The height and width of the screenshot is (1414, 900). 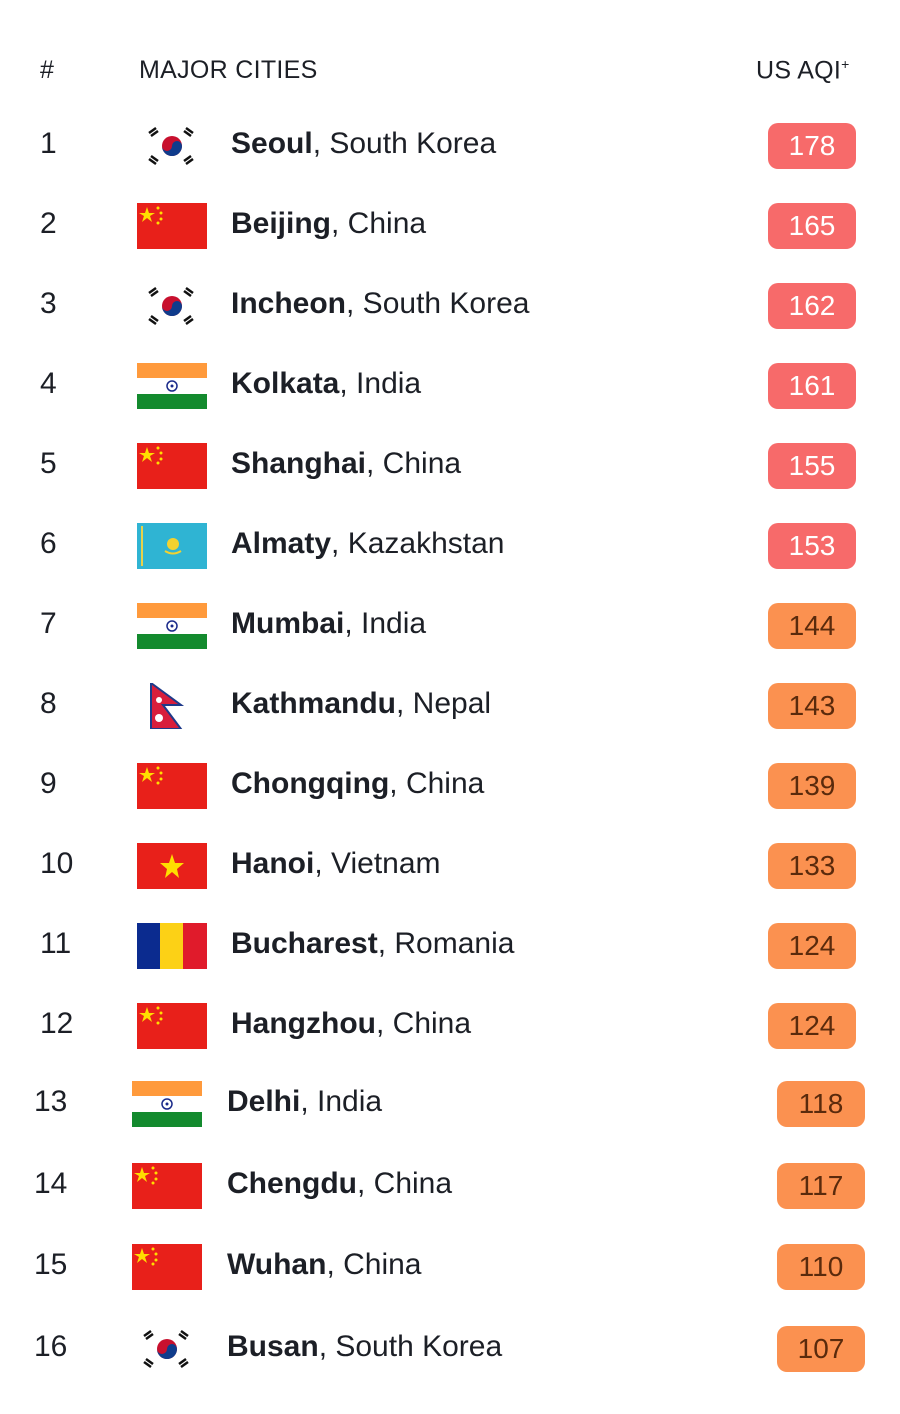 I want to click on rank-number: 9, so click(x=48, y=783).